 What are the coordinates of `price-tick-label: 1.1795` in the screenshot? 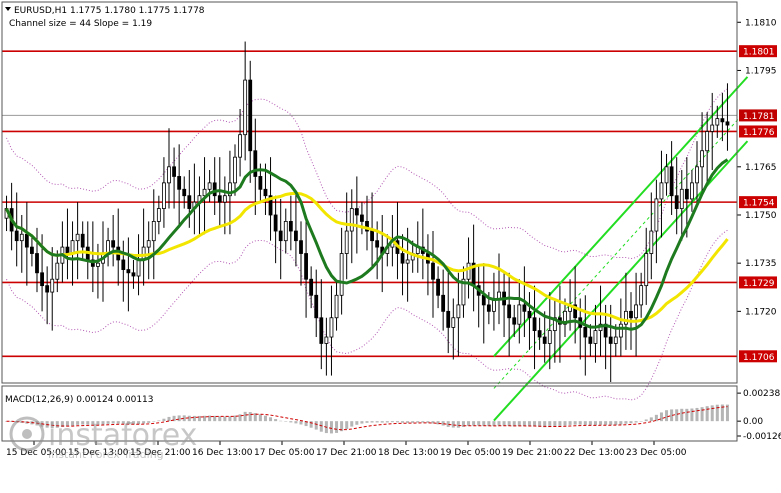 It's located at (761, 71).